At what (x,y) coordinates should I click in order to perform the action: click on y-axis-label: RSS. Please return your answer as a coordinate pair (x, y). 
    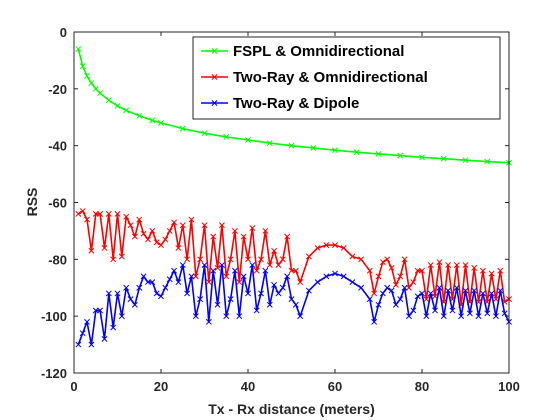
    Looking at the image, I should click on (32, 202).